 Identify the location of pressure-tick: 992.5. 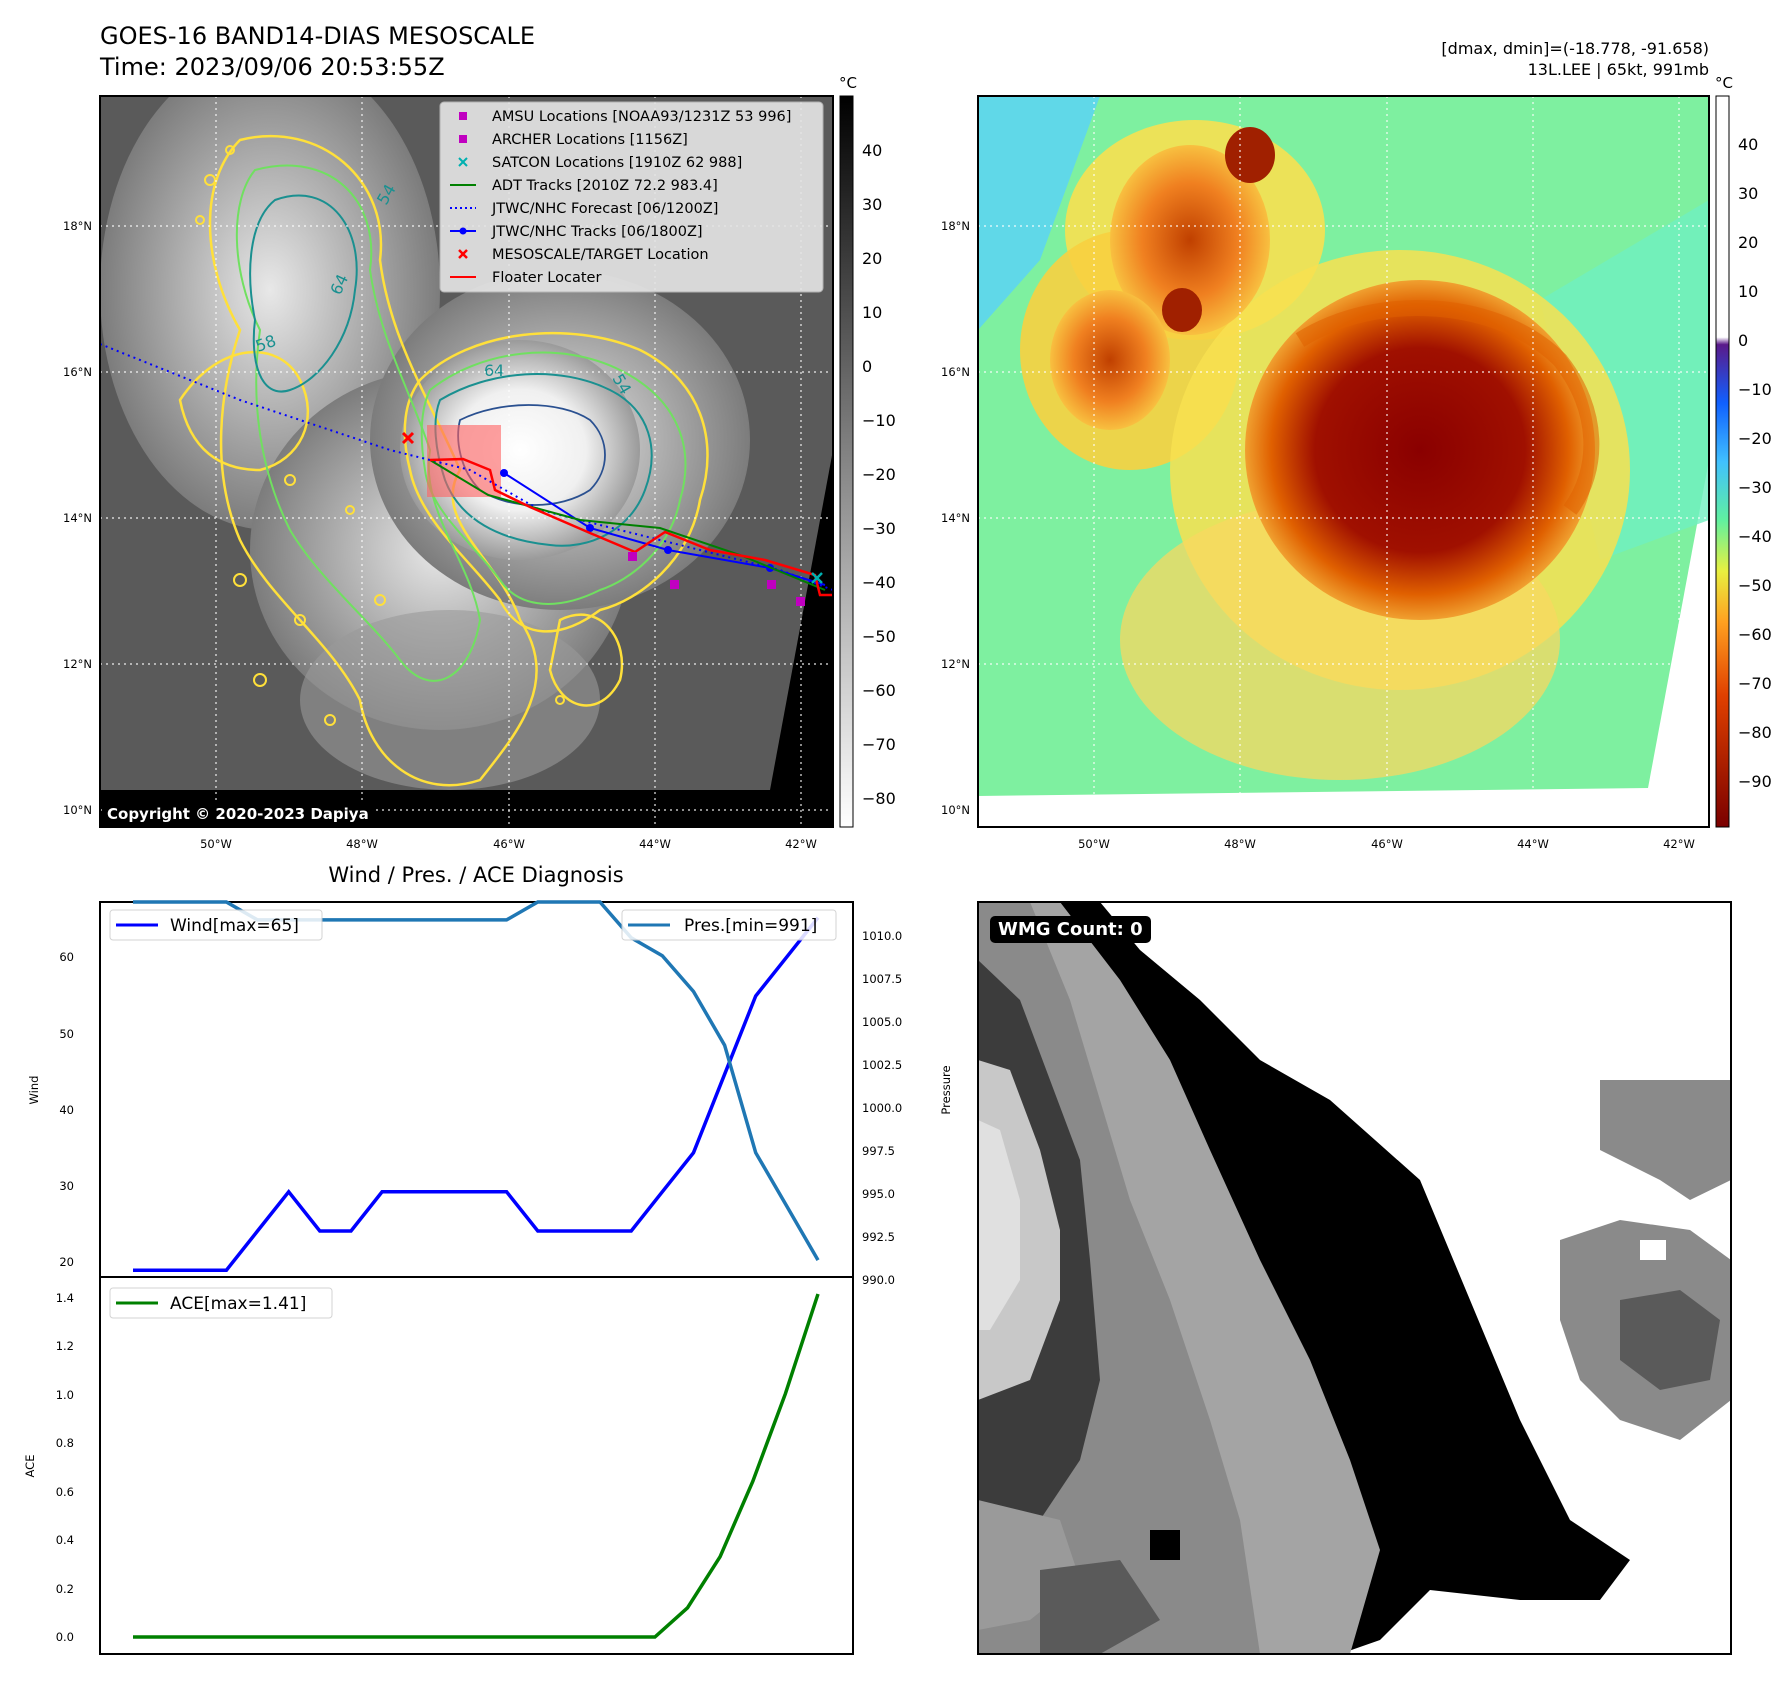
(878, 1237).